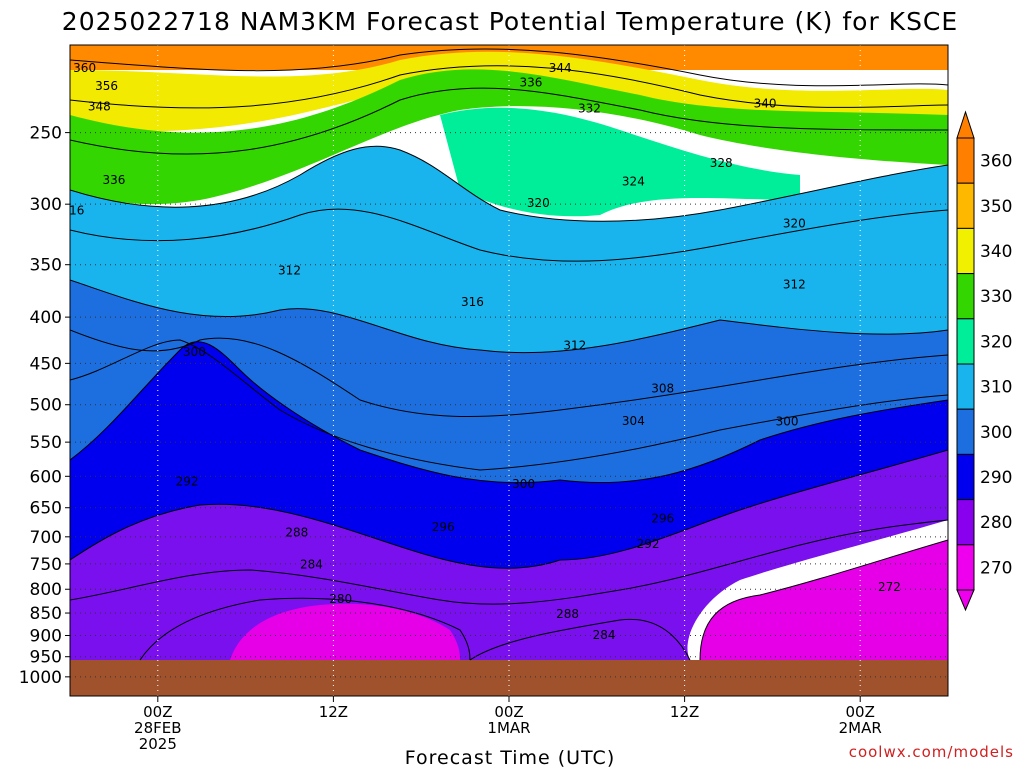 This screenshot has height=768, width=1024. What do you see at coordinates (46, 443) in the screenshot?
I see `y-tick-label: 550` at bounding box center [46, 443].